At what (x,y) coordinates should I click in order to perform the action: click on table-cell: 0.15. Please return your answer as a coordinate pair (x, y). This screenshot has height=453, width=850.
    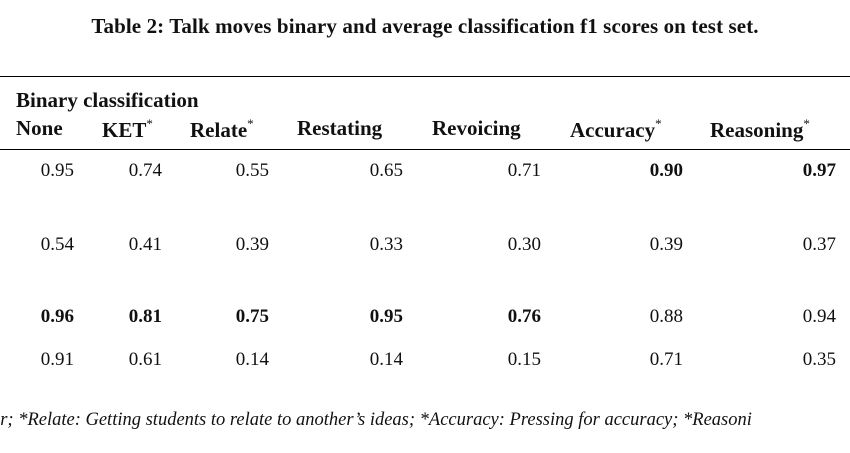
    Looking at the image, I should click on (524, 359).